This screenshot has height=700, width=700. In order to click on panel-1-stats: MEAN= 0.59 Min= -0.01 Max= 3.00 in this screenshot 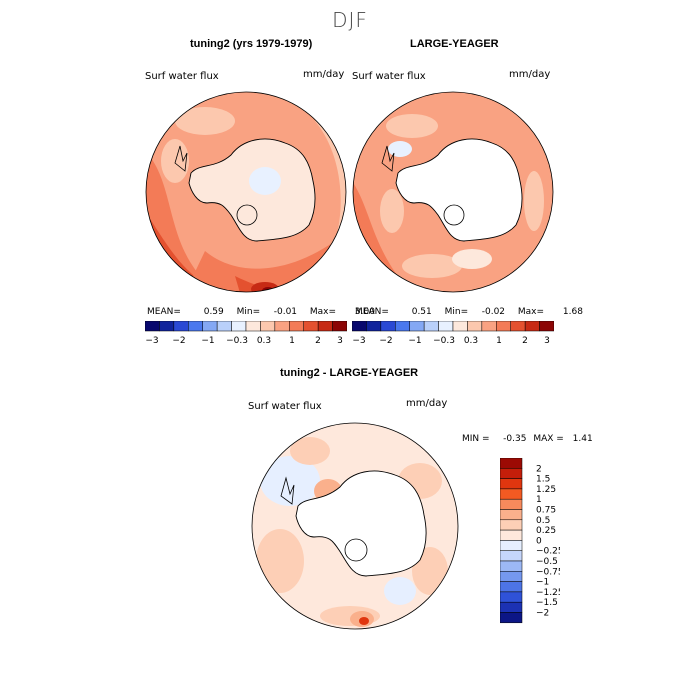, I will do `click(261, 312)`.